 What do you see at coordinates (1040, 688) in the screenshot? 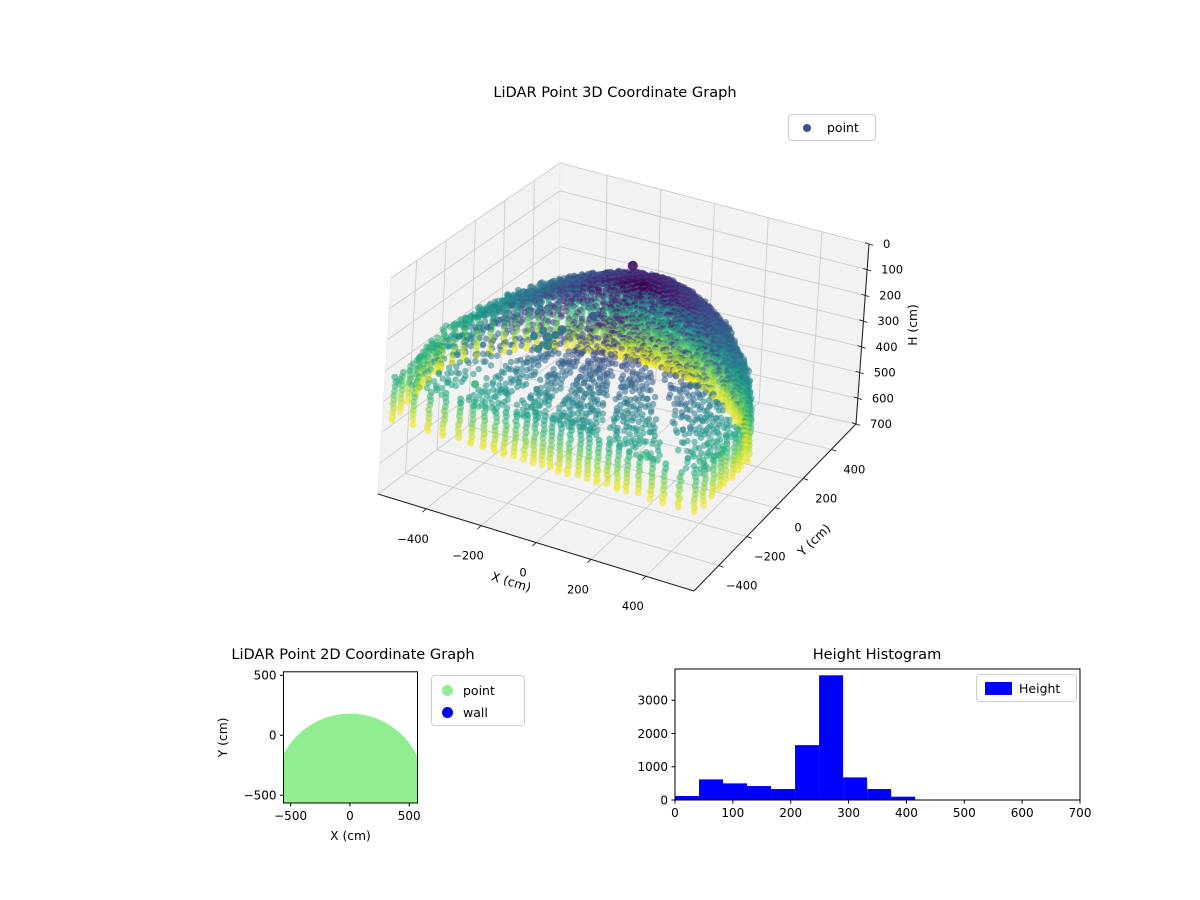
I see `legend-label: Height` at bounding box center [1040, 688].